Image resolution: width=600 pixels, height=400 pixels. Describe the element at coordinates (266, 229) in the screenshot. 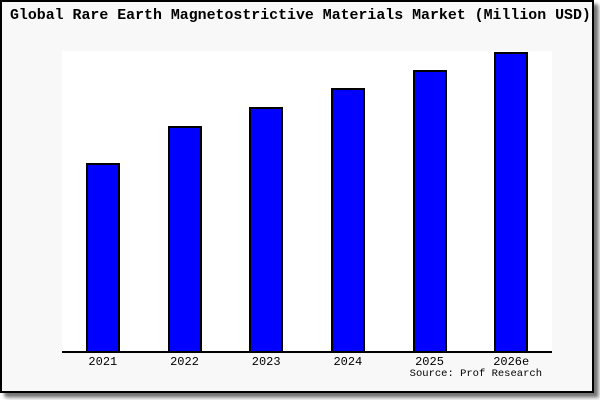

I see `bar-2023` at that location.